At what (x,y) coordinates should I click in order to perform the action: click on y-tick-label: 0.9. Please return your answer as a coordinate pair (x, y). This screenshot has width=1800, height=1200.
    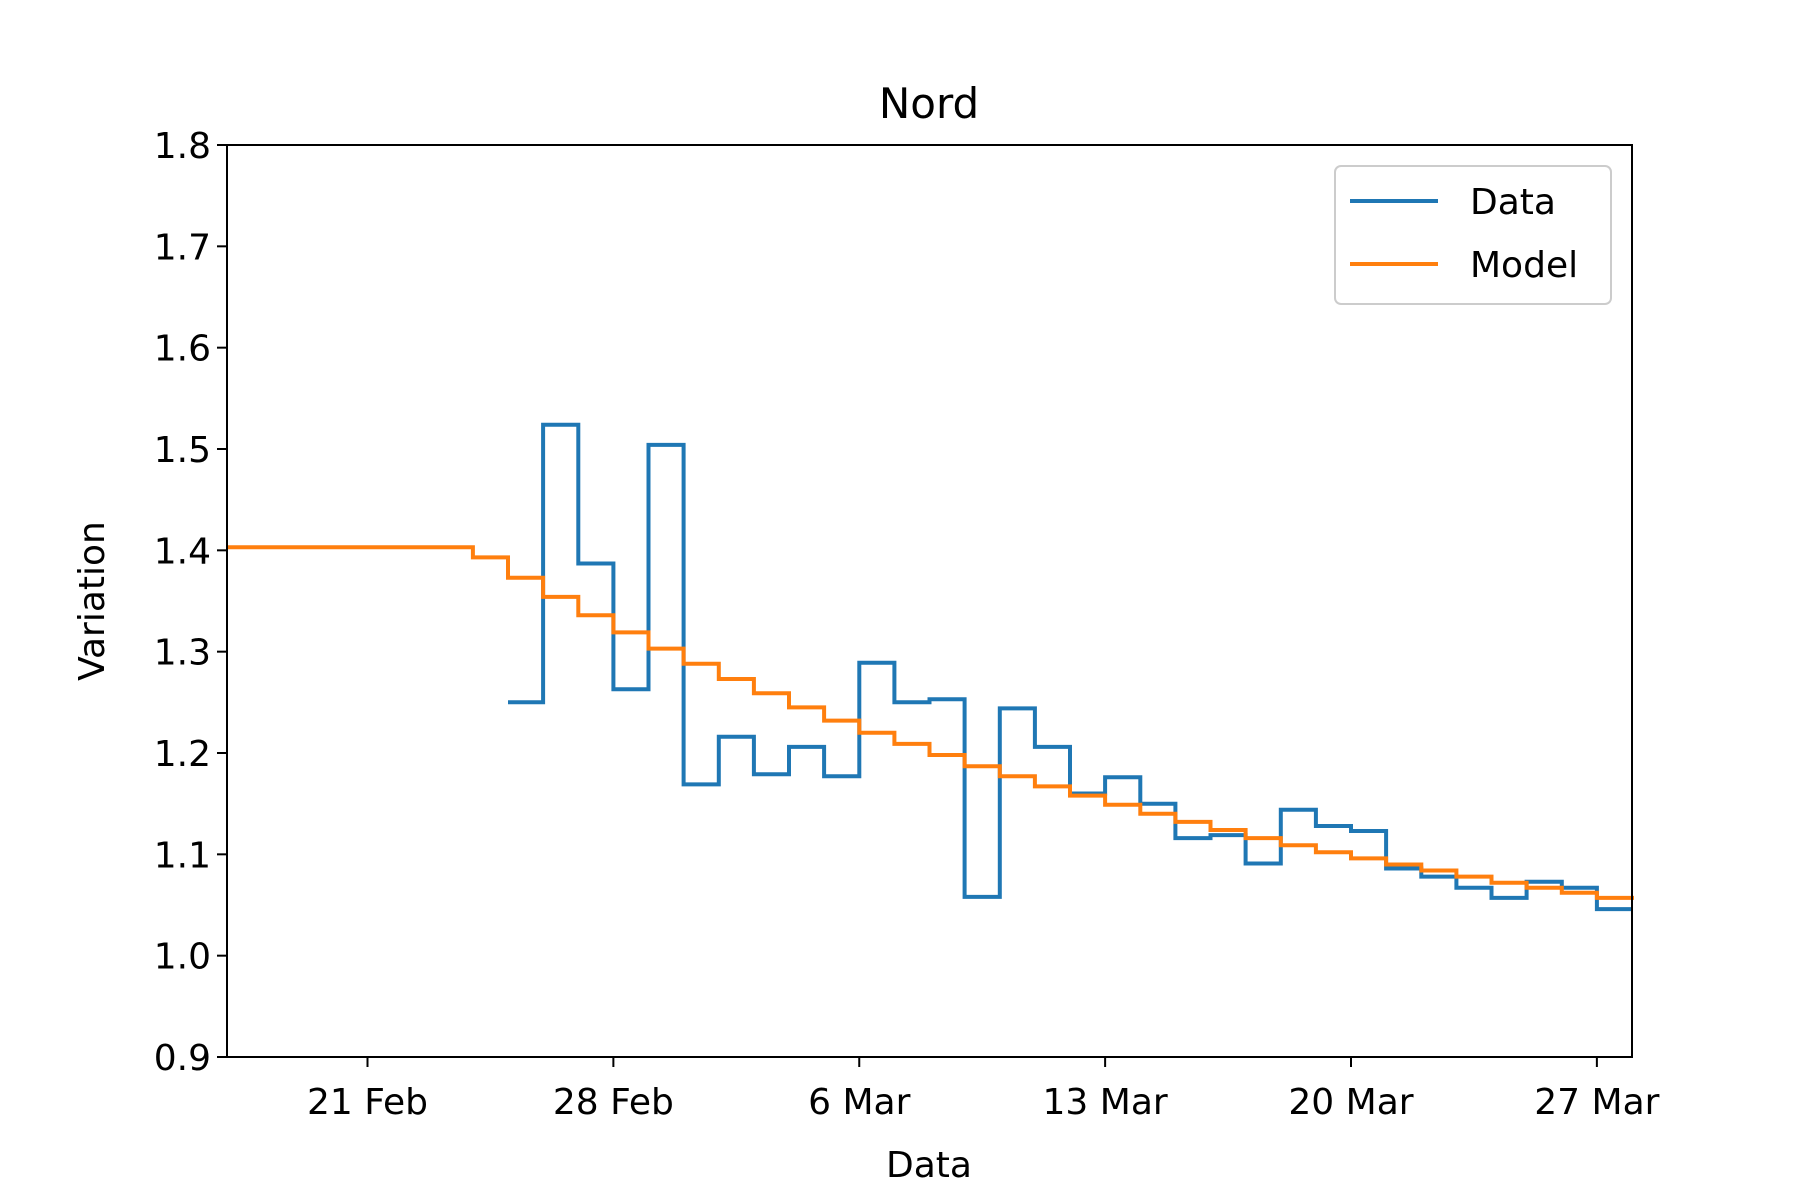
    Looking at the image, I should click on (182, 1058).